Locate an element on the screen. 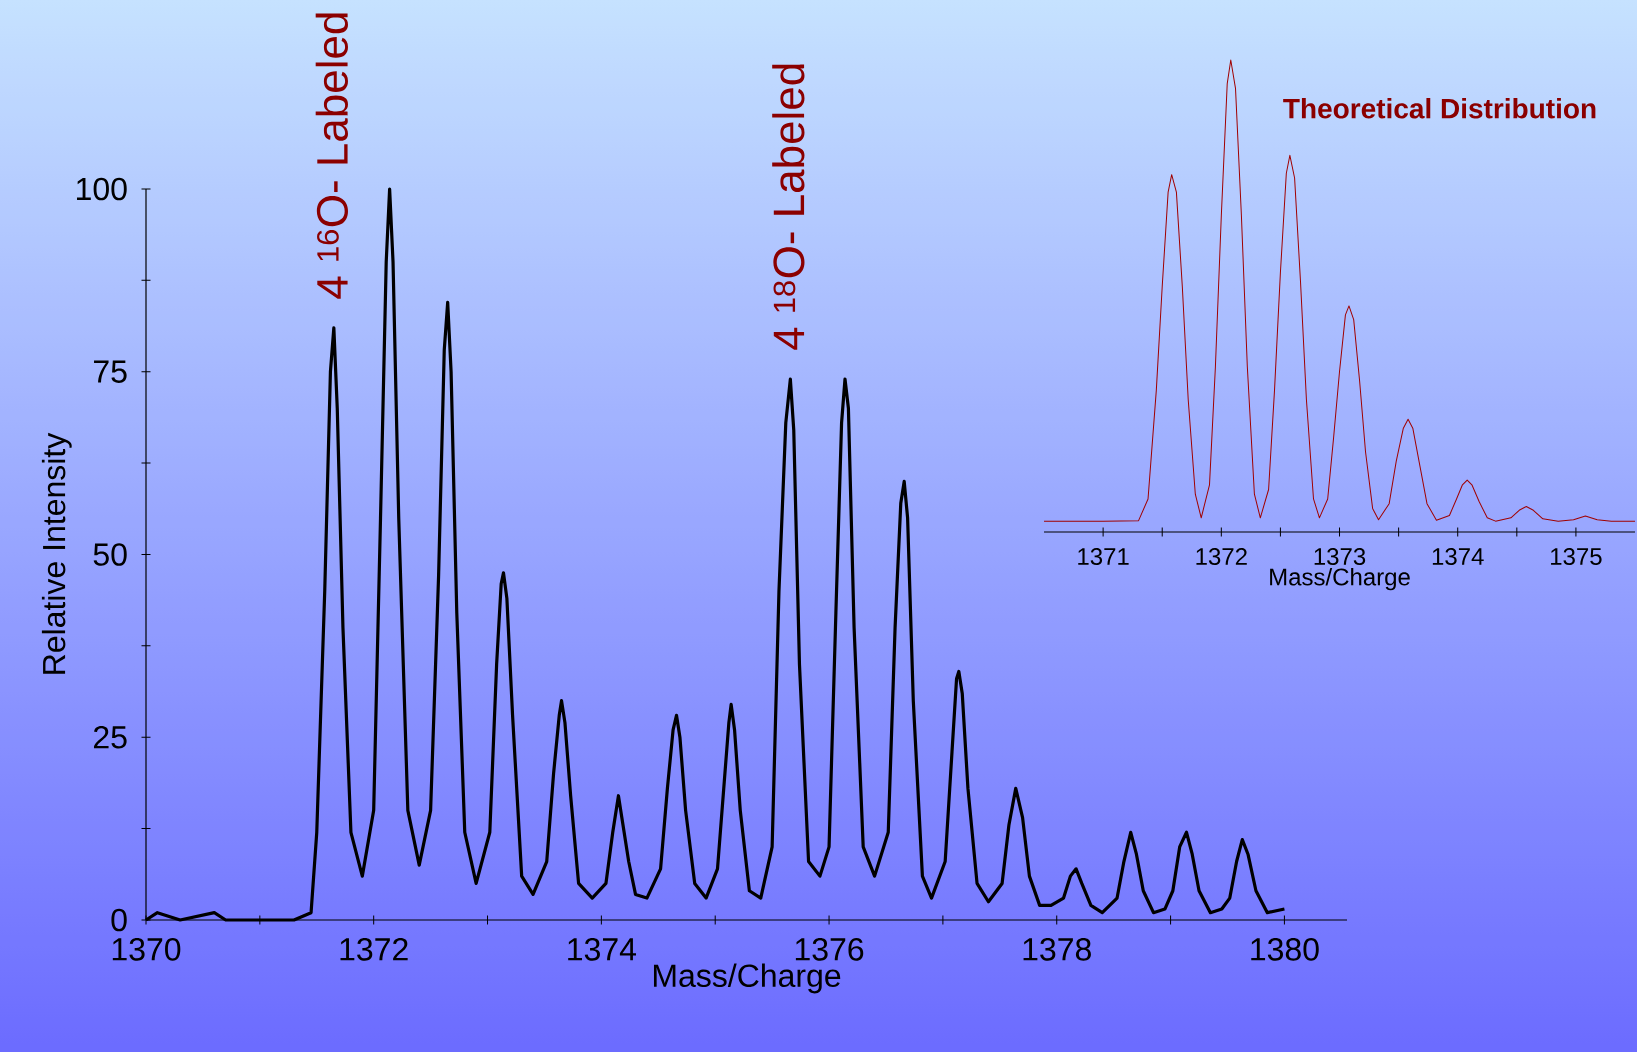 This screenshot has height=1052, width=1637. x-tick-label: 1371 is located at coordinates (1103, 557).